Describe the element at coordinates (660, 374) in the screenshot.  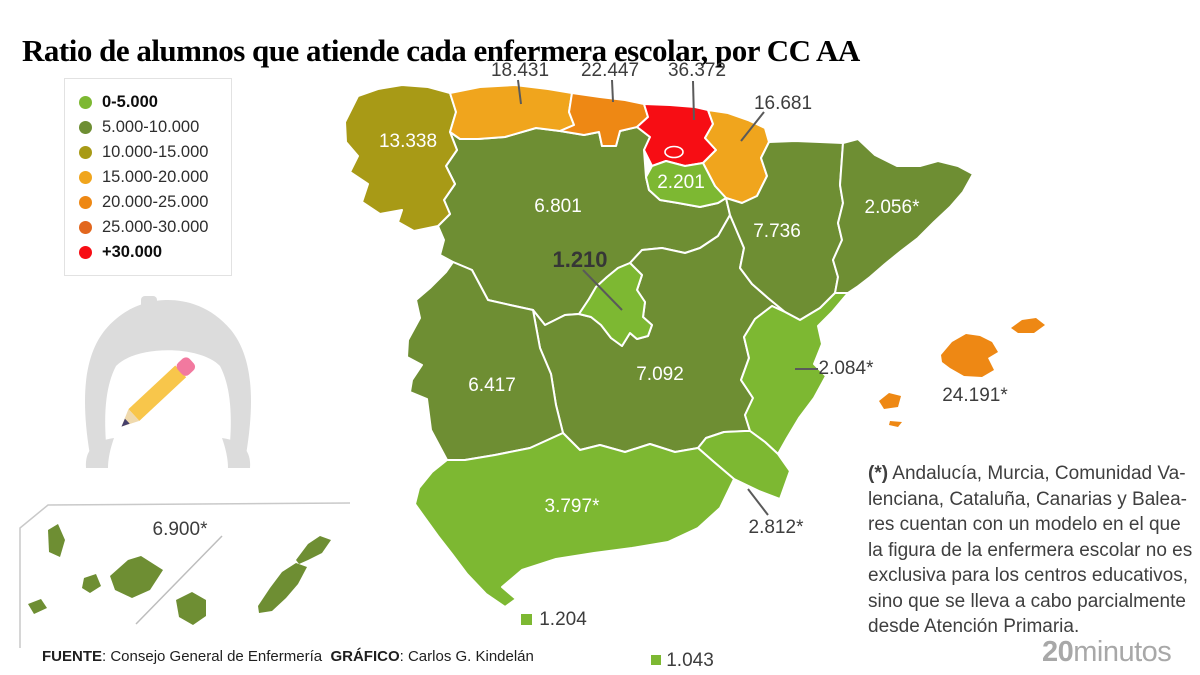
I see `value-label-clm: 7.092` at that location.